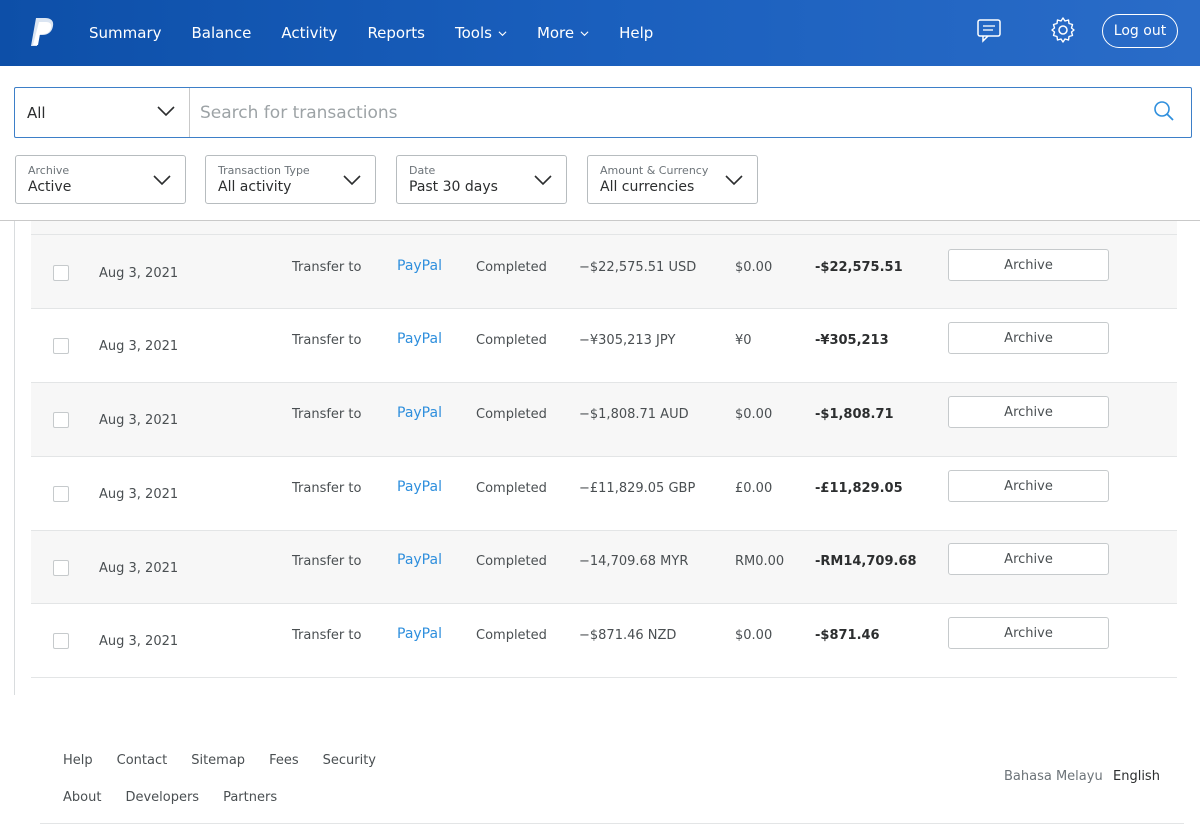 This screenshot has width=1200, height=826. What do you see at coordinates (481, 33) in the screenshot?
I see `nav-tools: Tools` at bounding box center [481, 33].